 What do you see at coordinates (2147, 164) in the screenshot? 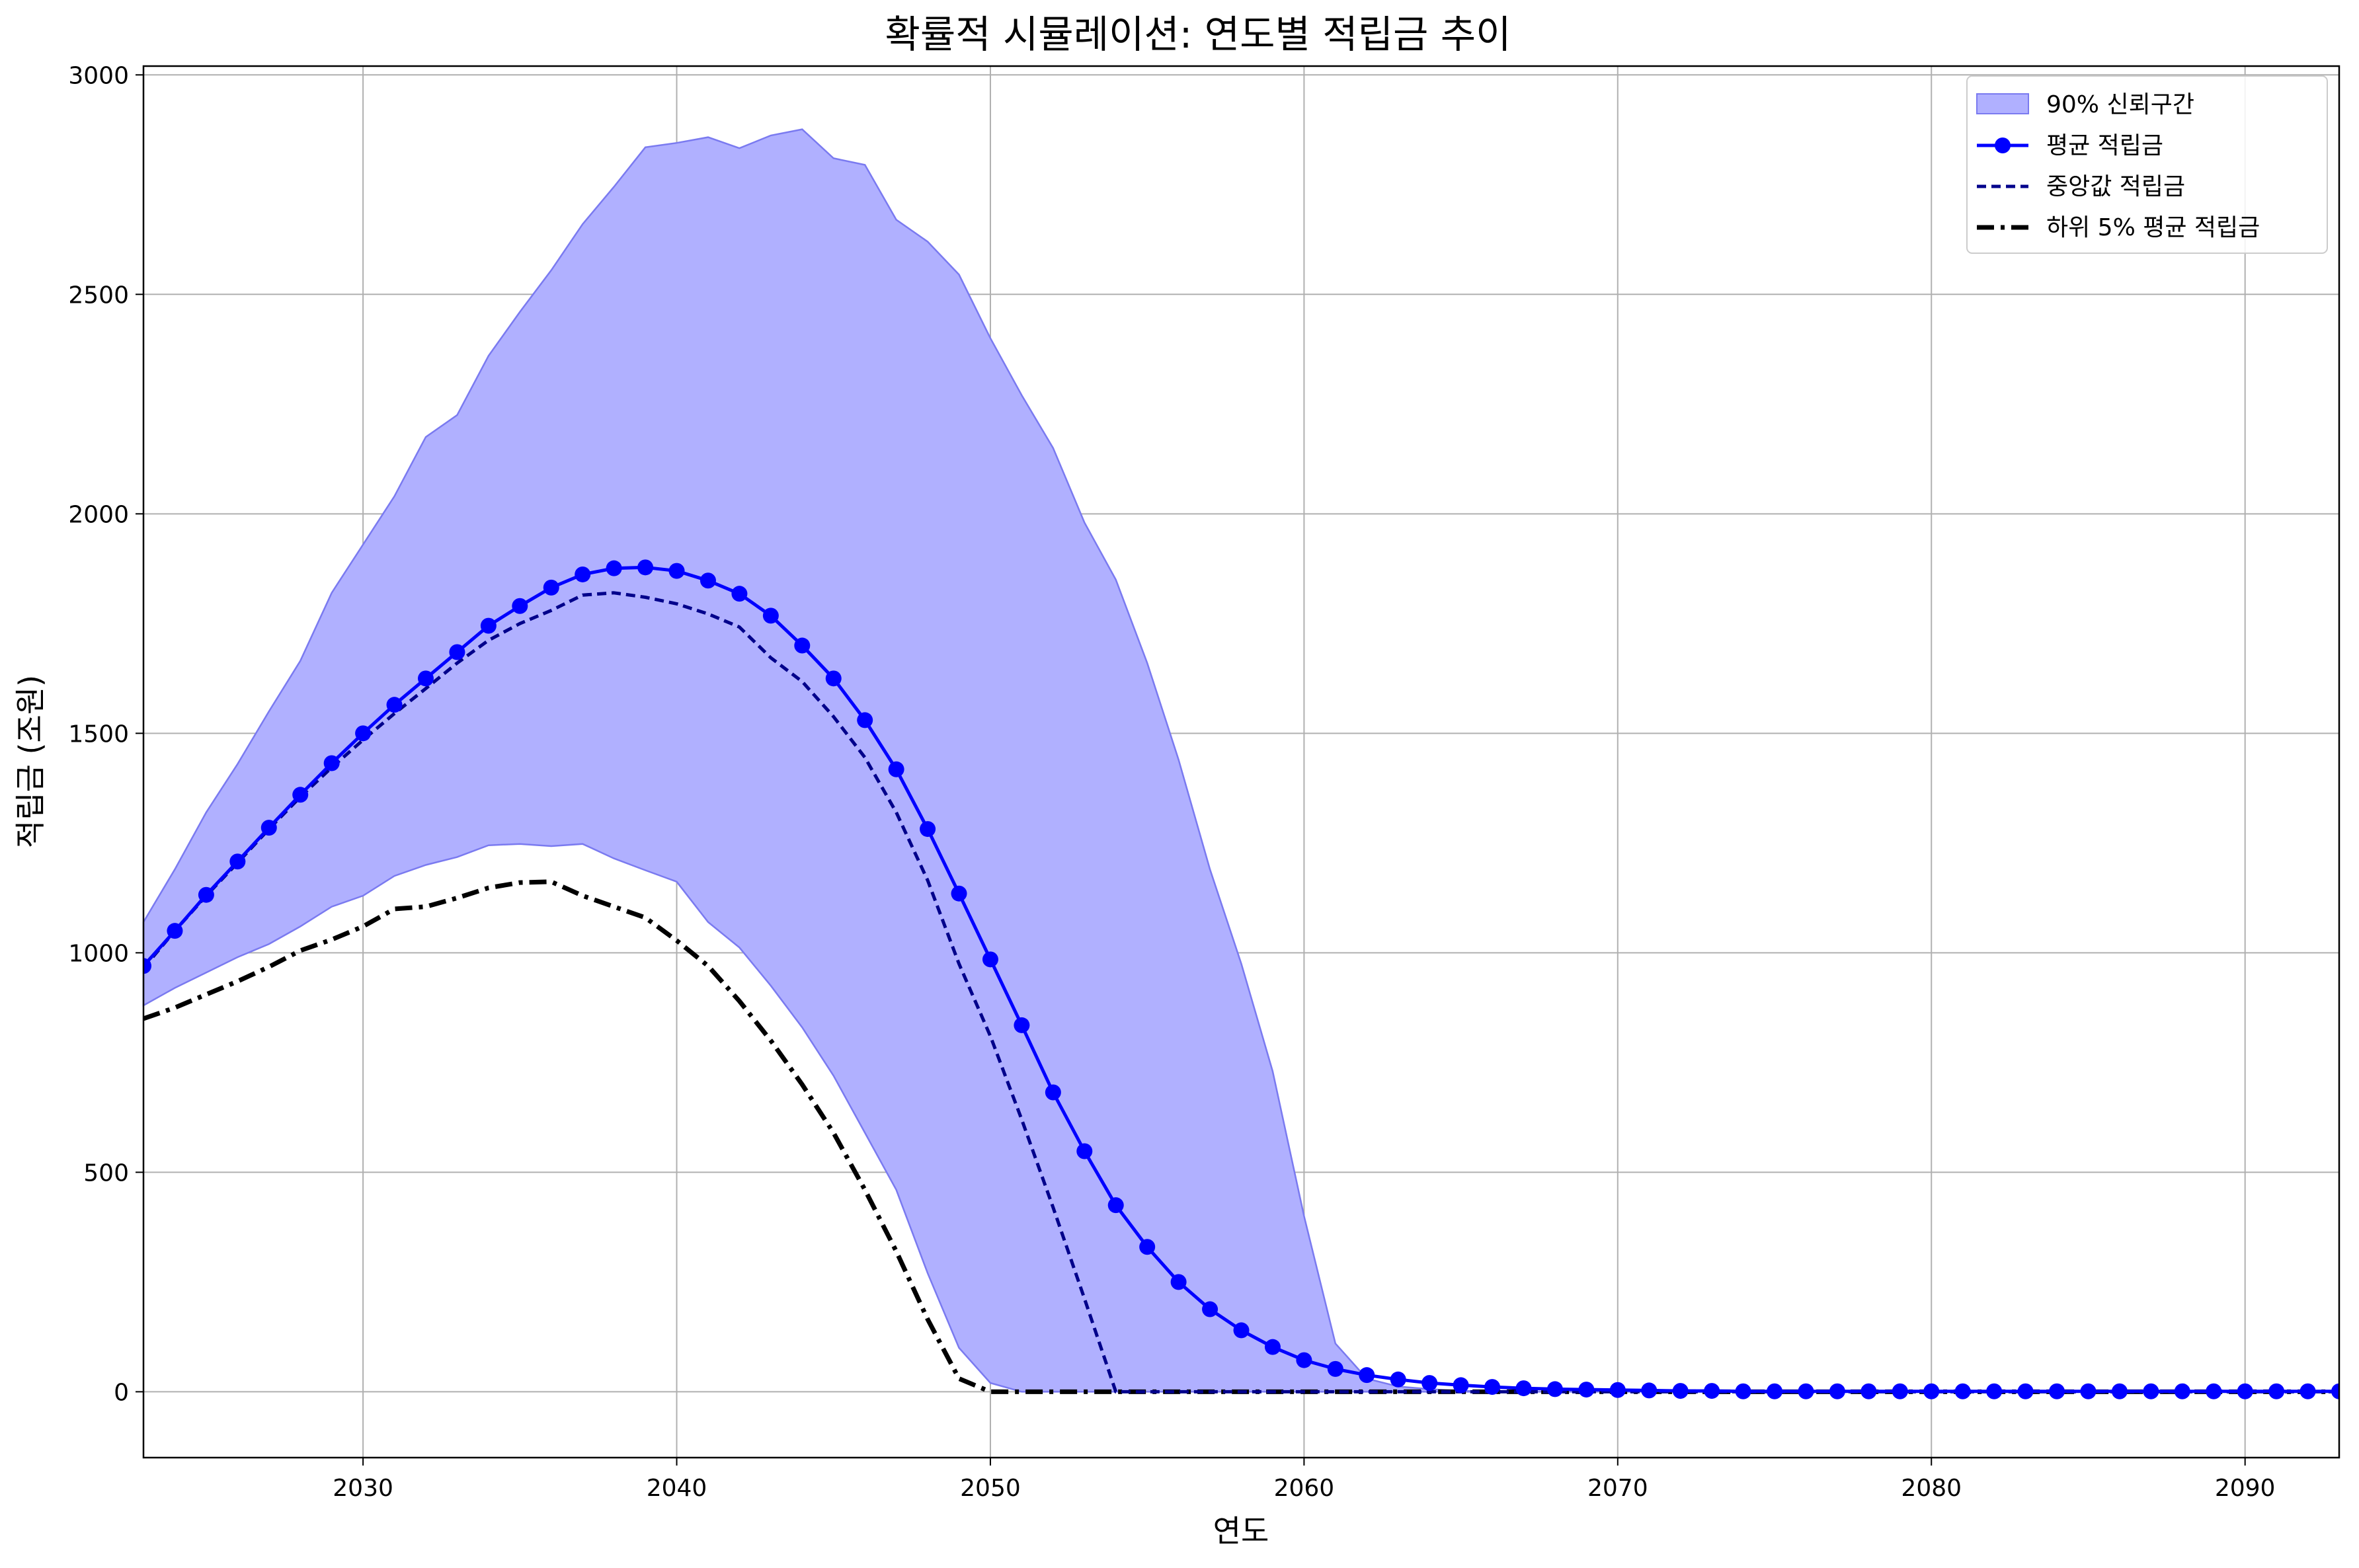
I see `legend-box` at bounding box center [2147, 164].